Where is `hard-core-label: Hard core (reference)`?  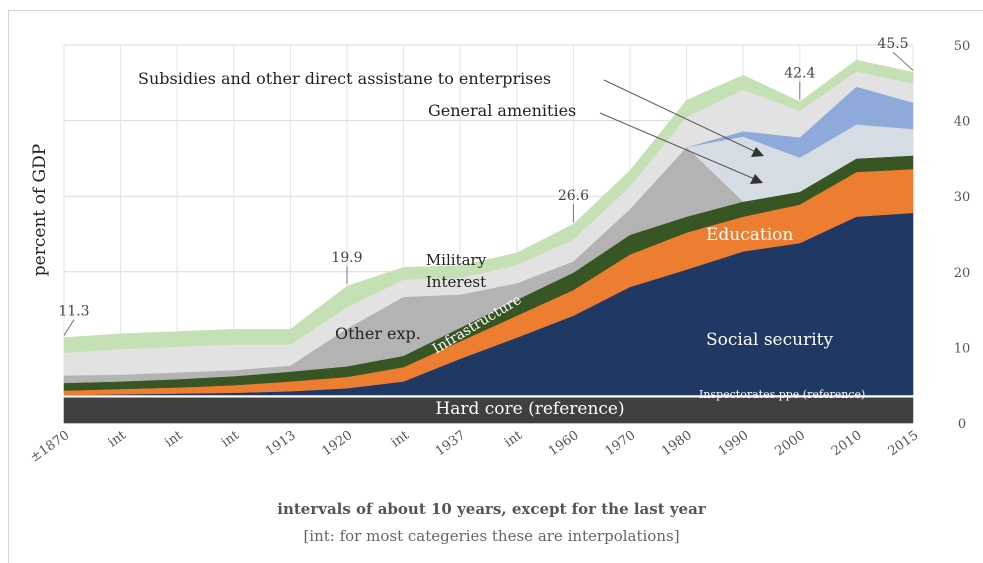
hard-core-label: Hard core (reference) is located at coordinates (529, 409).